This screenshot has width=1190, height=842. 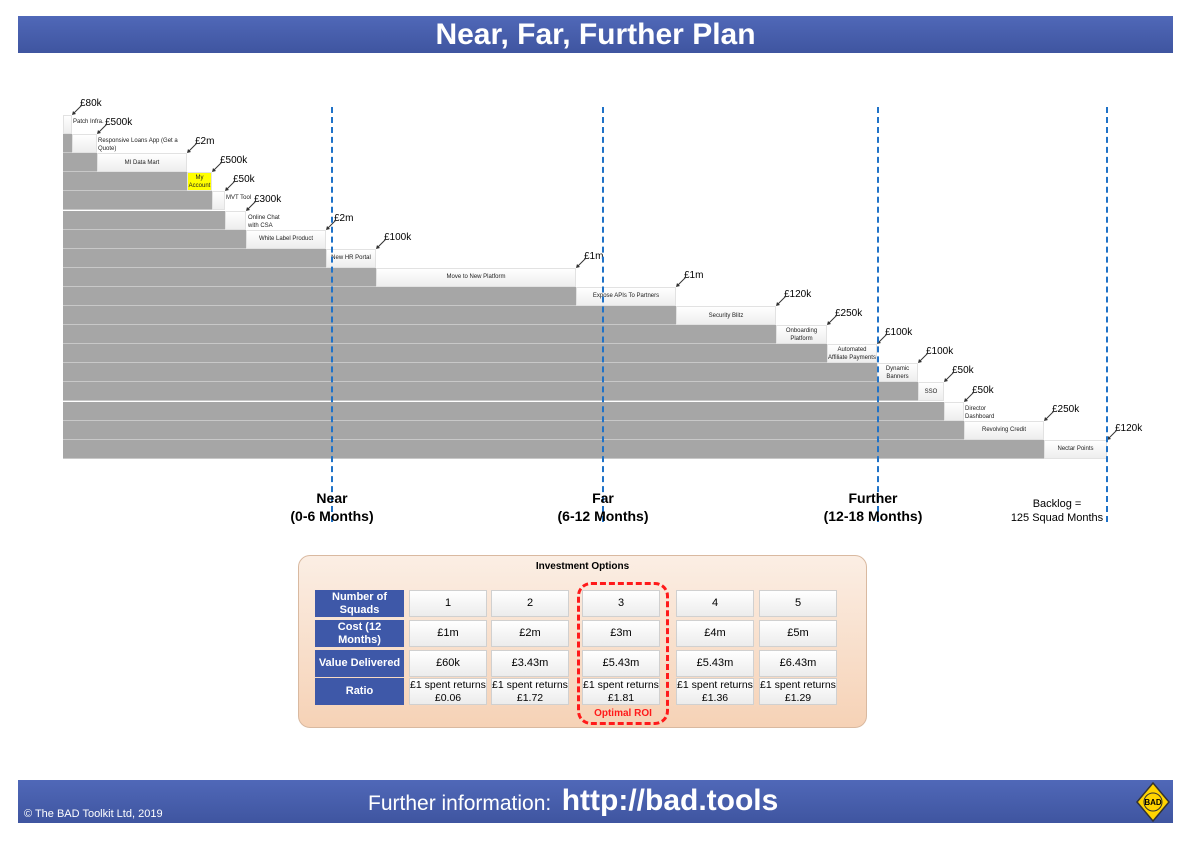 What do you see at coordinates (359, 633) in the screenshot?
I see `row-header: Cost (12 Months)` at bounding box center [359, 633].